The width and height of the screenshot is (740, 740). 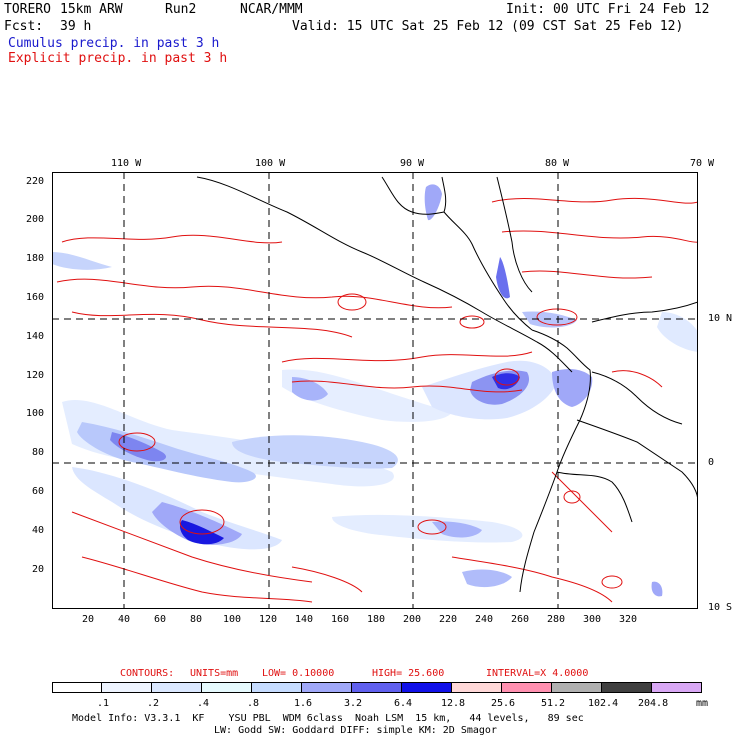 What do you see at coordinates (232, 619) in the screenshot?
I see `x-tick: 100` at bounding box center [232, 619].